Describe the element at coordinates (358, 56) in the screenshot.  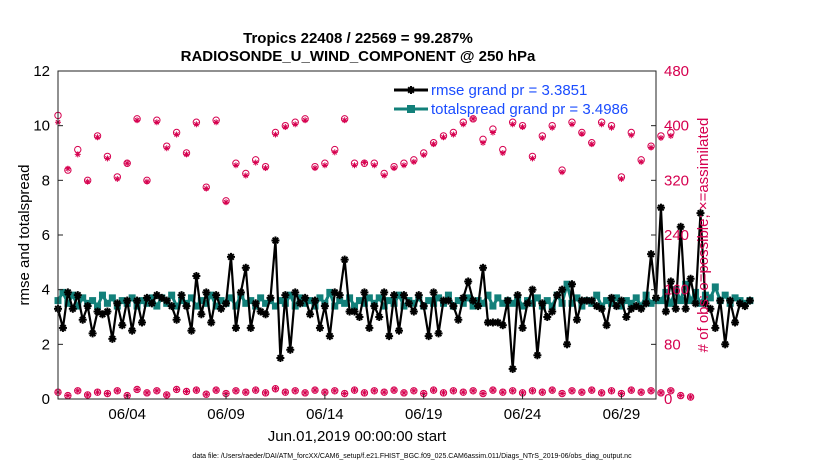
I see `chart-subtitle: RADIOSONDE_U_WIND_COMPONENT @ 250 hPa` at that location.